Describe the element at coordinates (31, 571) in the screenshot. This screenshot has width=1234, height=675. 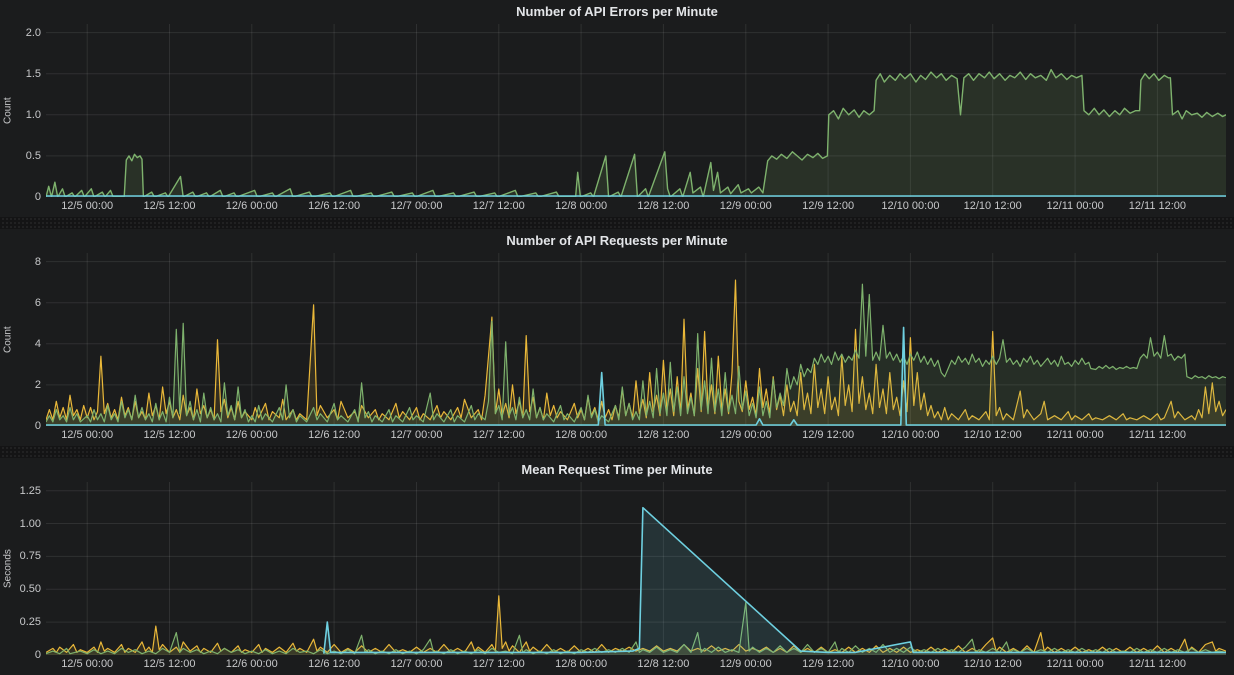
I see `y-axis-tick-labels: 0 0.25 0.50 0.75 1.00 1.25` at that location.